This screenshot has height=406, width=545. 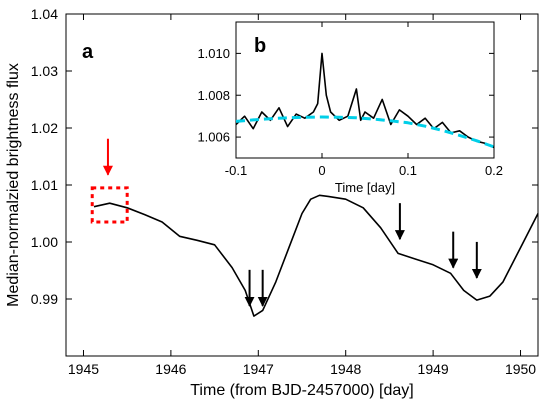 I want to click on inset-y-tick-label: 1.006, so click(x=213, y=137).